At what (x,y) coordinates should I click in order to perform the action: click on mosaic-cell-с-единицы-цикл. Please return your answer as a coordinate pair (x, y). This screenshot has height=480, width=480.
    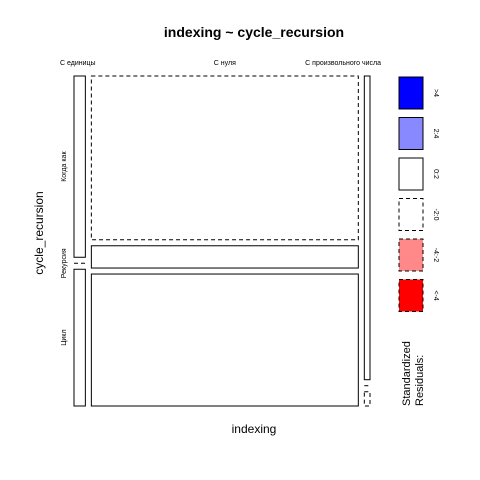
    Looking at the image, I should click on (79, 337).